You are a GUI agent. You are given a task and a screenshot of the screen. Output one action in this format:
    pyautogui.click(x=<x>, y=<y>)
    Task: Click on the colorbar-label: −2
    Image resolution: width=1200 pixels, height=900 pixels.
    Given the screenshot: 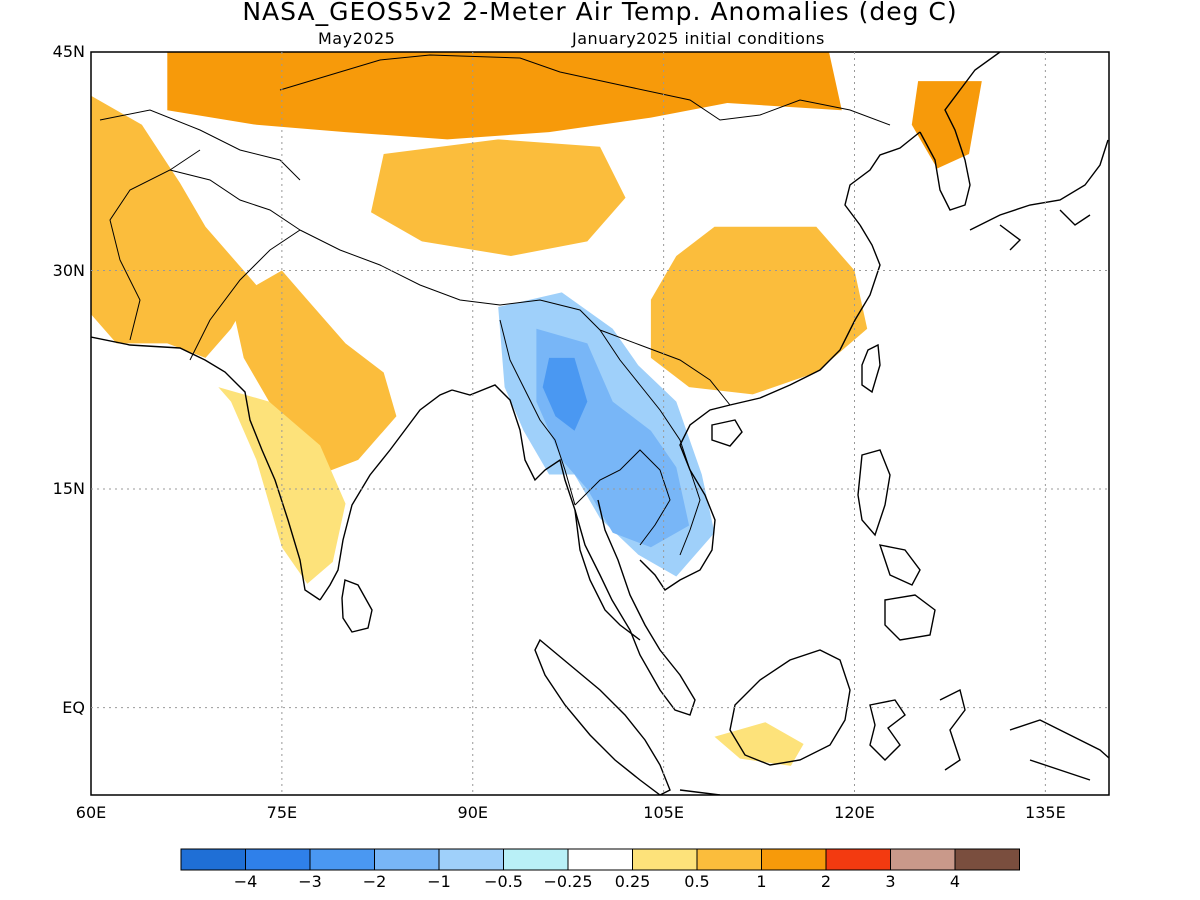 What is the action you would take?
    pyautogui.click(x=374, y=881)
    